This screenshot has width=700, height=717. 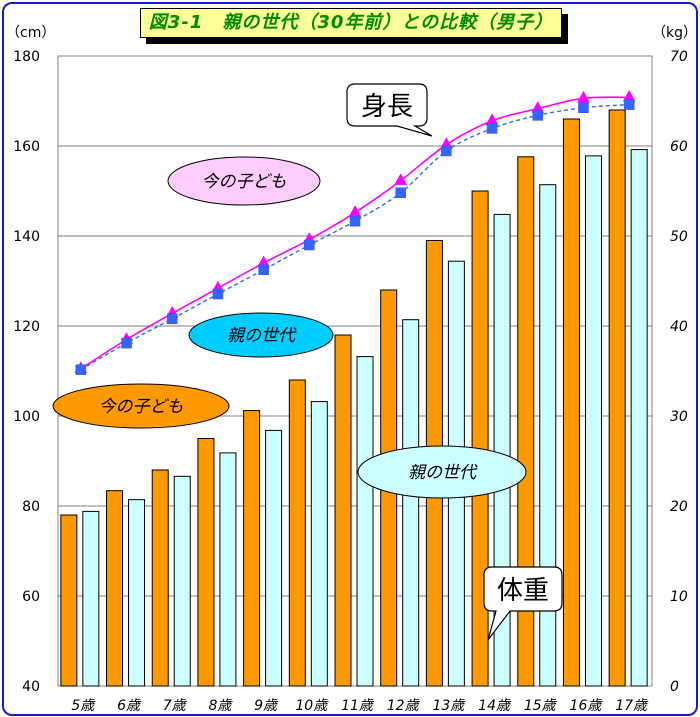 What do you see at coordinates (679, 597) in the screenshot?
I see `right-tick-label: 10` at bounding box center [679, 597].